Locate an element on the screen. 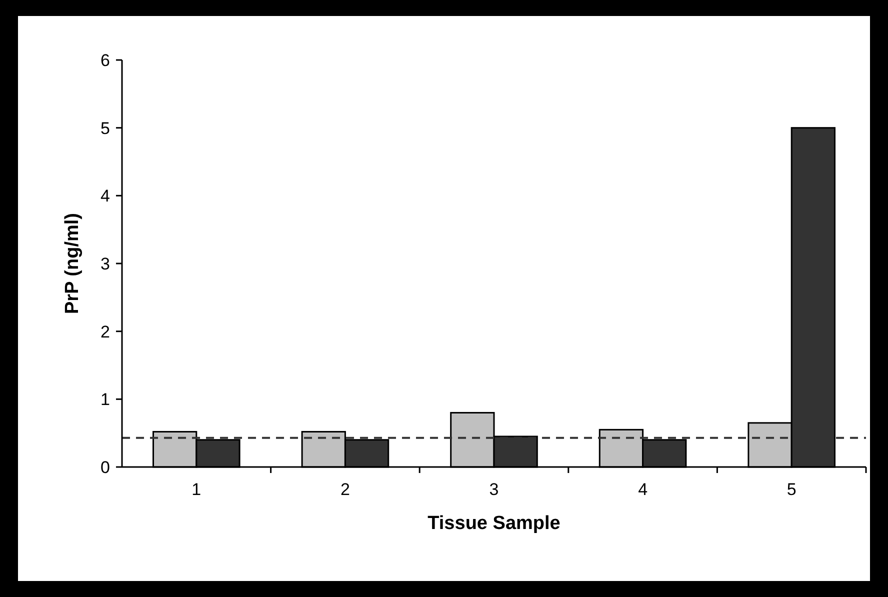  y-tick-label: 4 is located at coordinates (105, 196).